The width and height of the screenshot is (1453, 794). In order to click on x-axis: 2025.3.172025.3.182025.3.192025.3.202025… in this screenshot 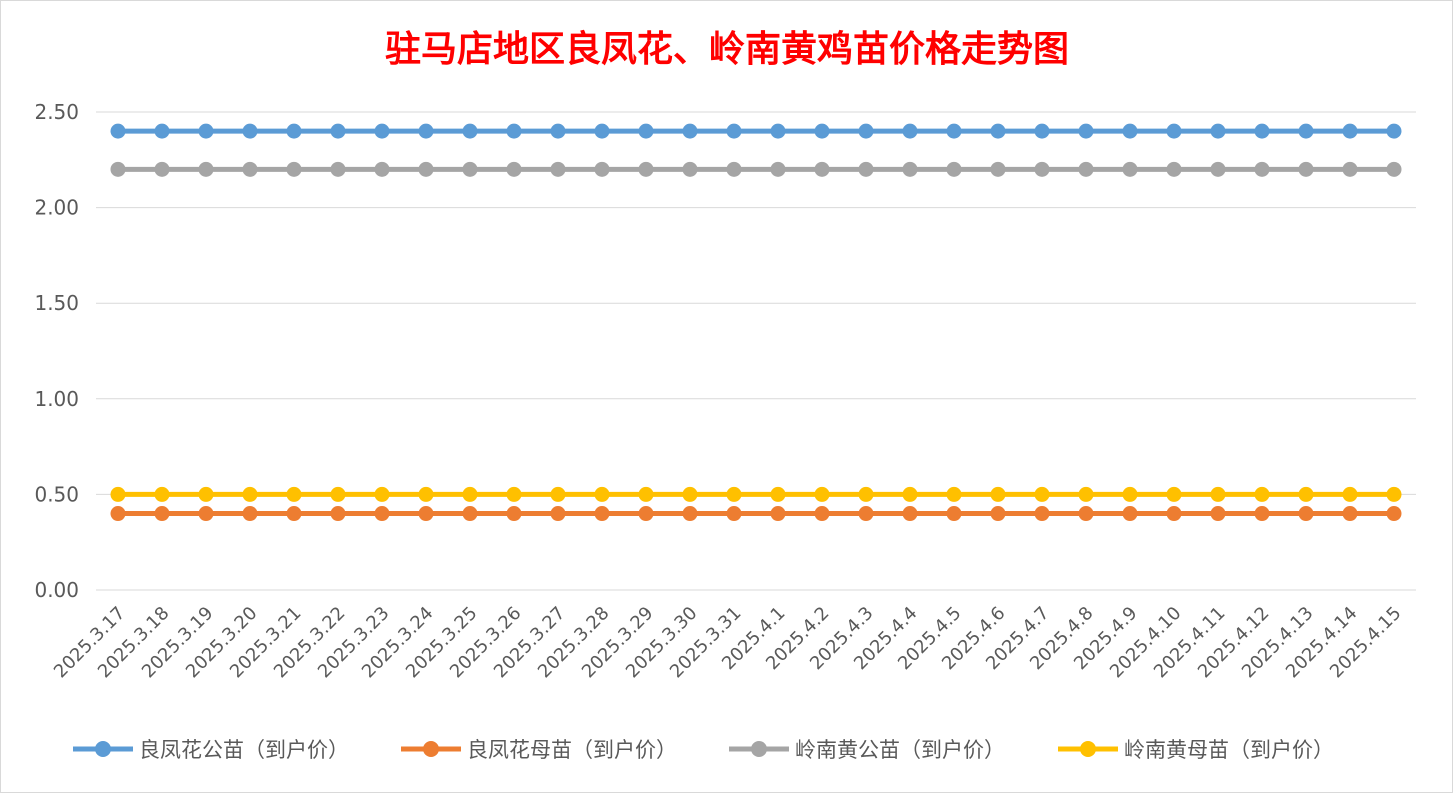, I will do `click(728, 643)`.